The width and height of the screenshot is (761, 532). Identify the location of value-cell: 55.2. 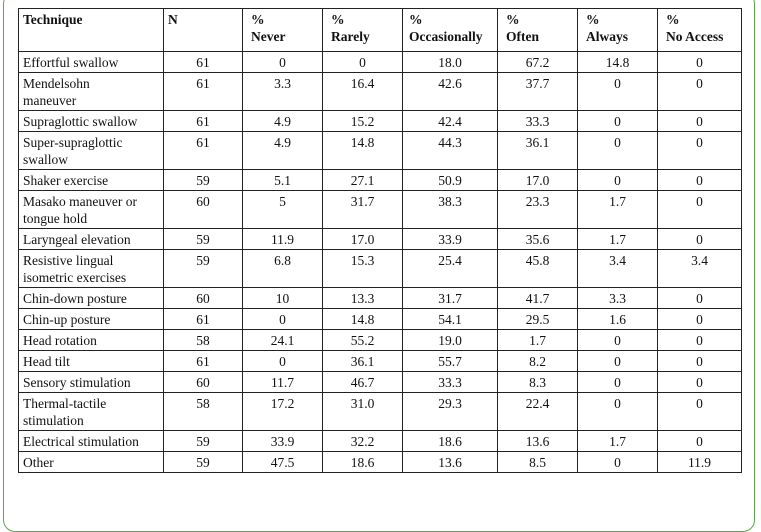
(362, 340).